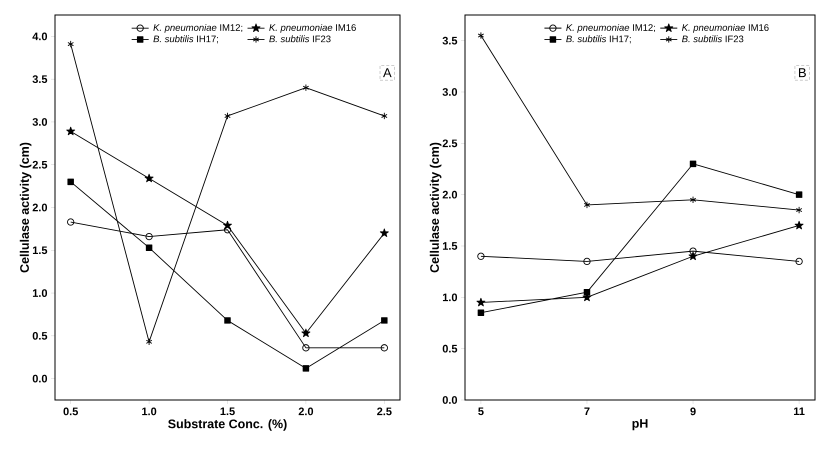 The image size is (825, 451). What do you see at coordinates (481, 412) in the screenshot?
I see `x-tick-label: 5` at bounding box center [481, 412].